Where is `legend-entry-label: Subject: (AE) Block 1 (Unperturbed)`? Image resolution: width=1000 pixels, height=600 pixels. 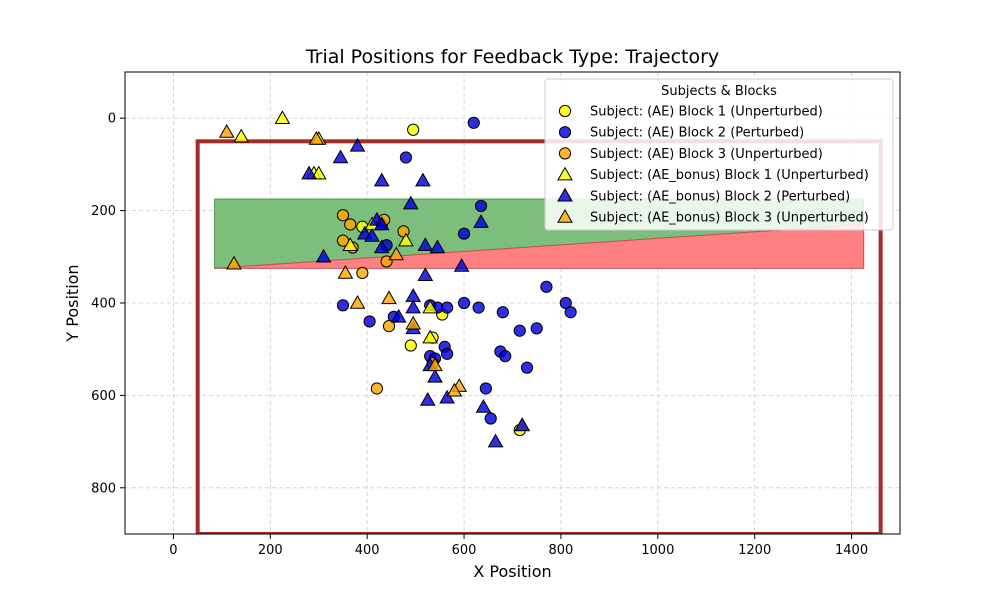
legend-entry-label: Subject: (AE) Block 1 (Unperturbed) is located at coordinates (706, 112).